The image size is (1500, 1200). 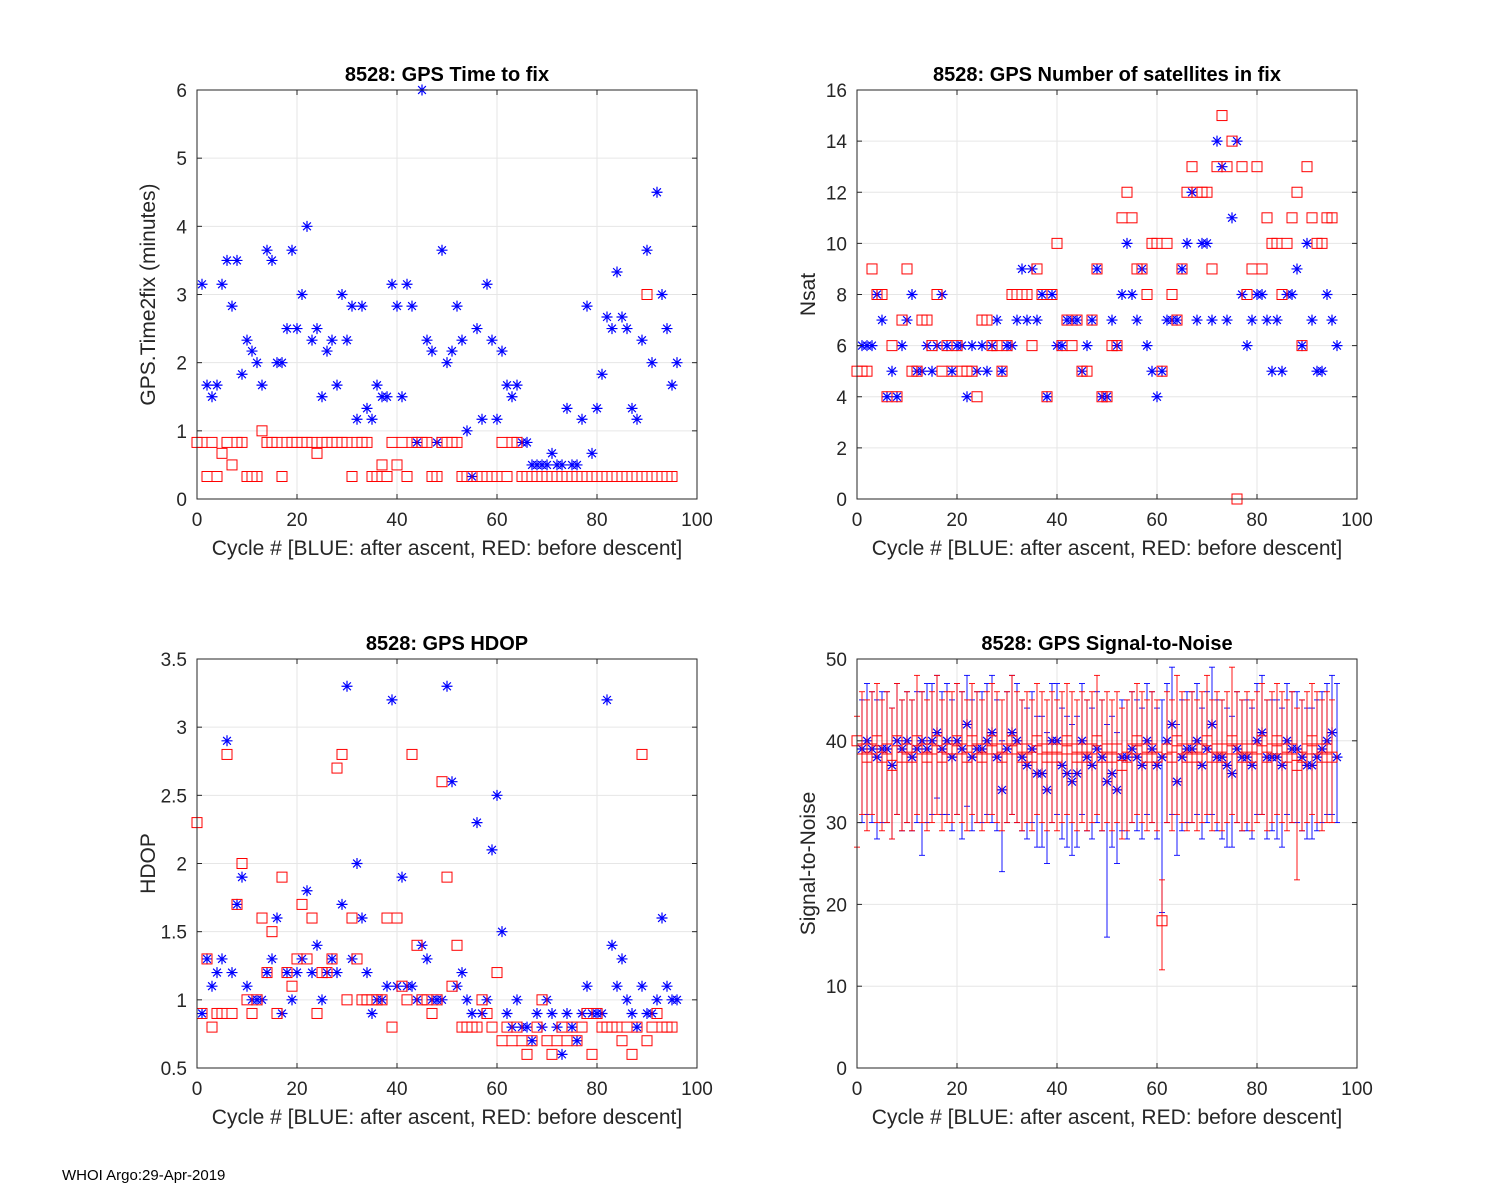 What do you see at coordinates (447, 75) in the screenshot?
I see `chart-title: 8528: GPS Time to fix` at bounding box center [447, 75].